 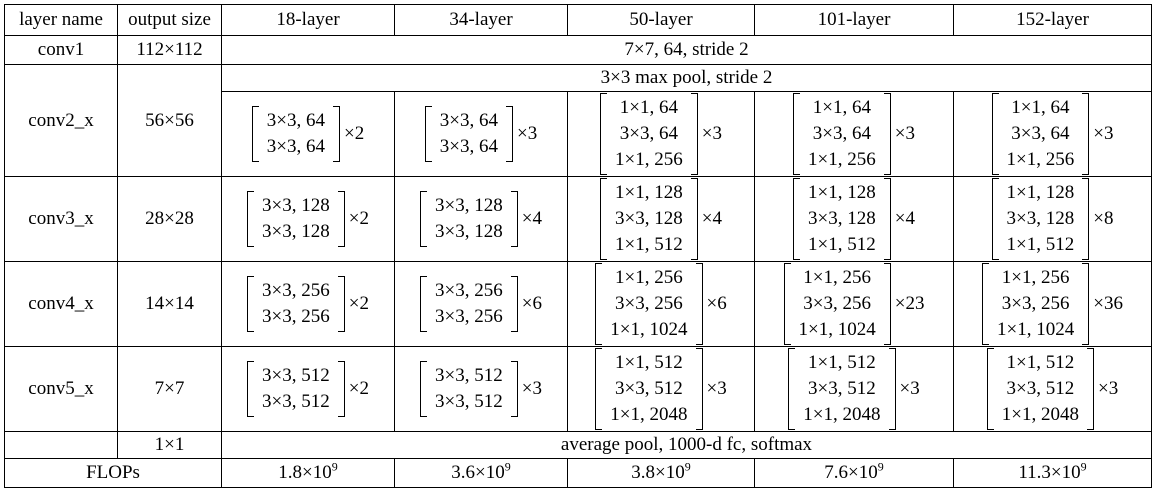 I want to click on block-cell: 3×3, 64 3×3, 64 ×2, so click(x=308, y=134).